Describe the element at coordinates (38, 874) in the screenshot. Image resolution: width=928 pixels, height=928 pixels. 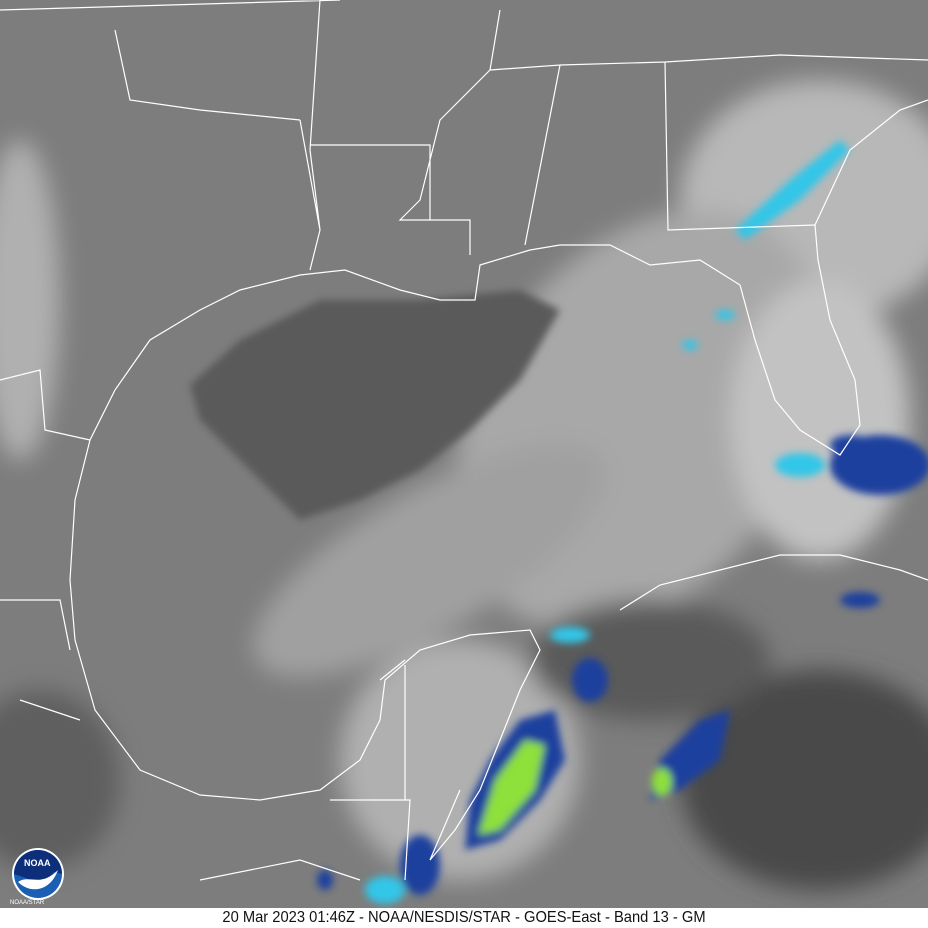
I see `noaa-logo-icon` at that location.